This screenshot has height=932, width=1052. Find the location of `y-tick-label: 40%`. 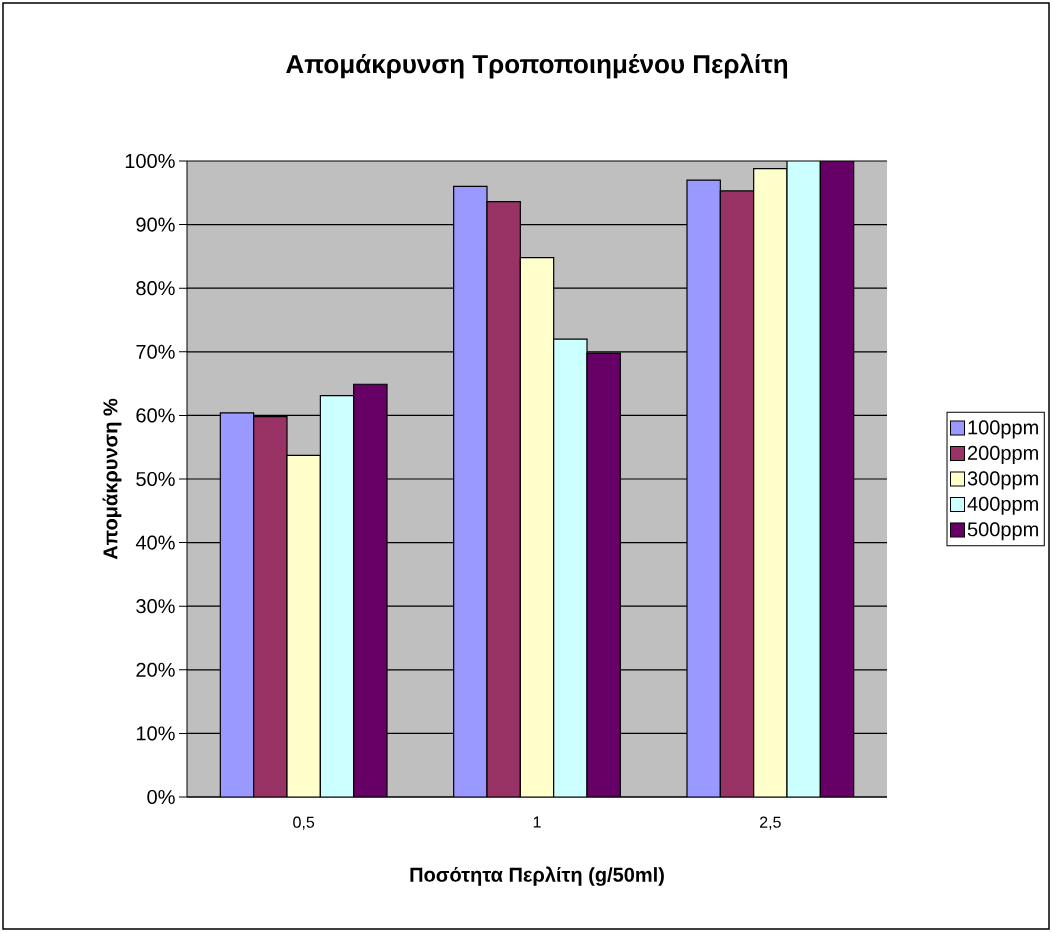

y-tick-label: 40% is located at coordinates (155, 542).